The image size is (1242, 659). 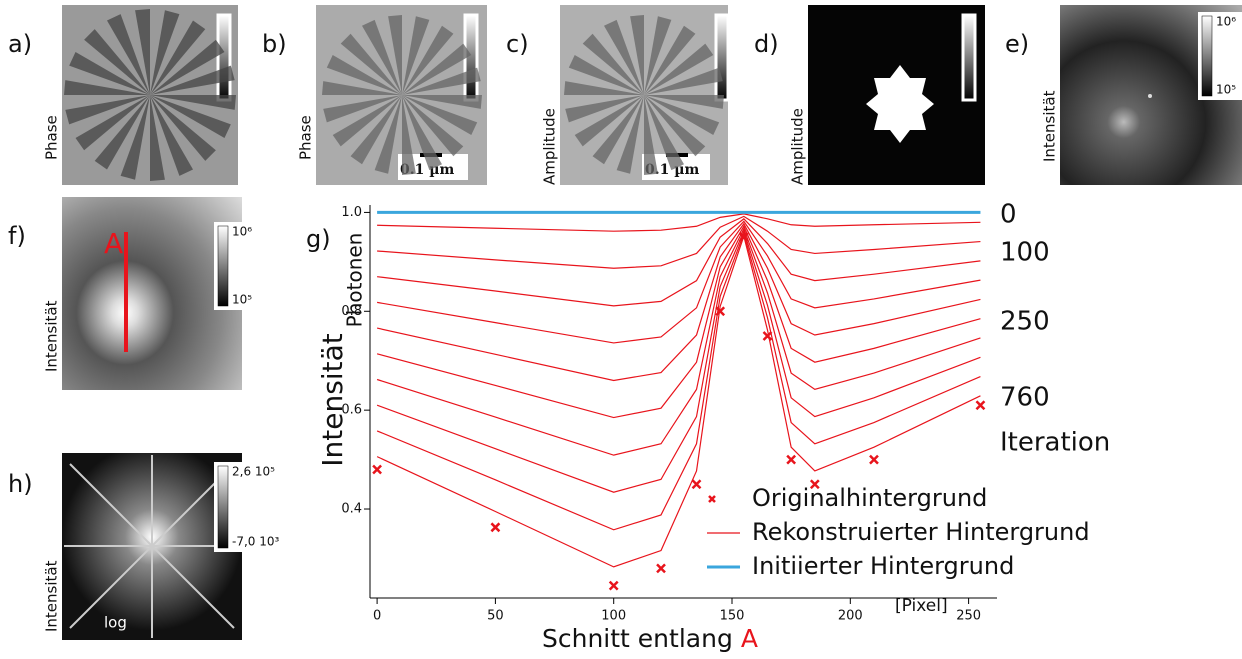 I want to click on panel-label: b), so click(x=274, y=44).